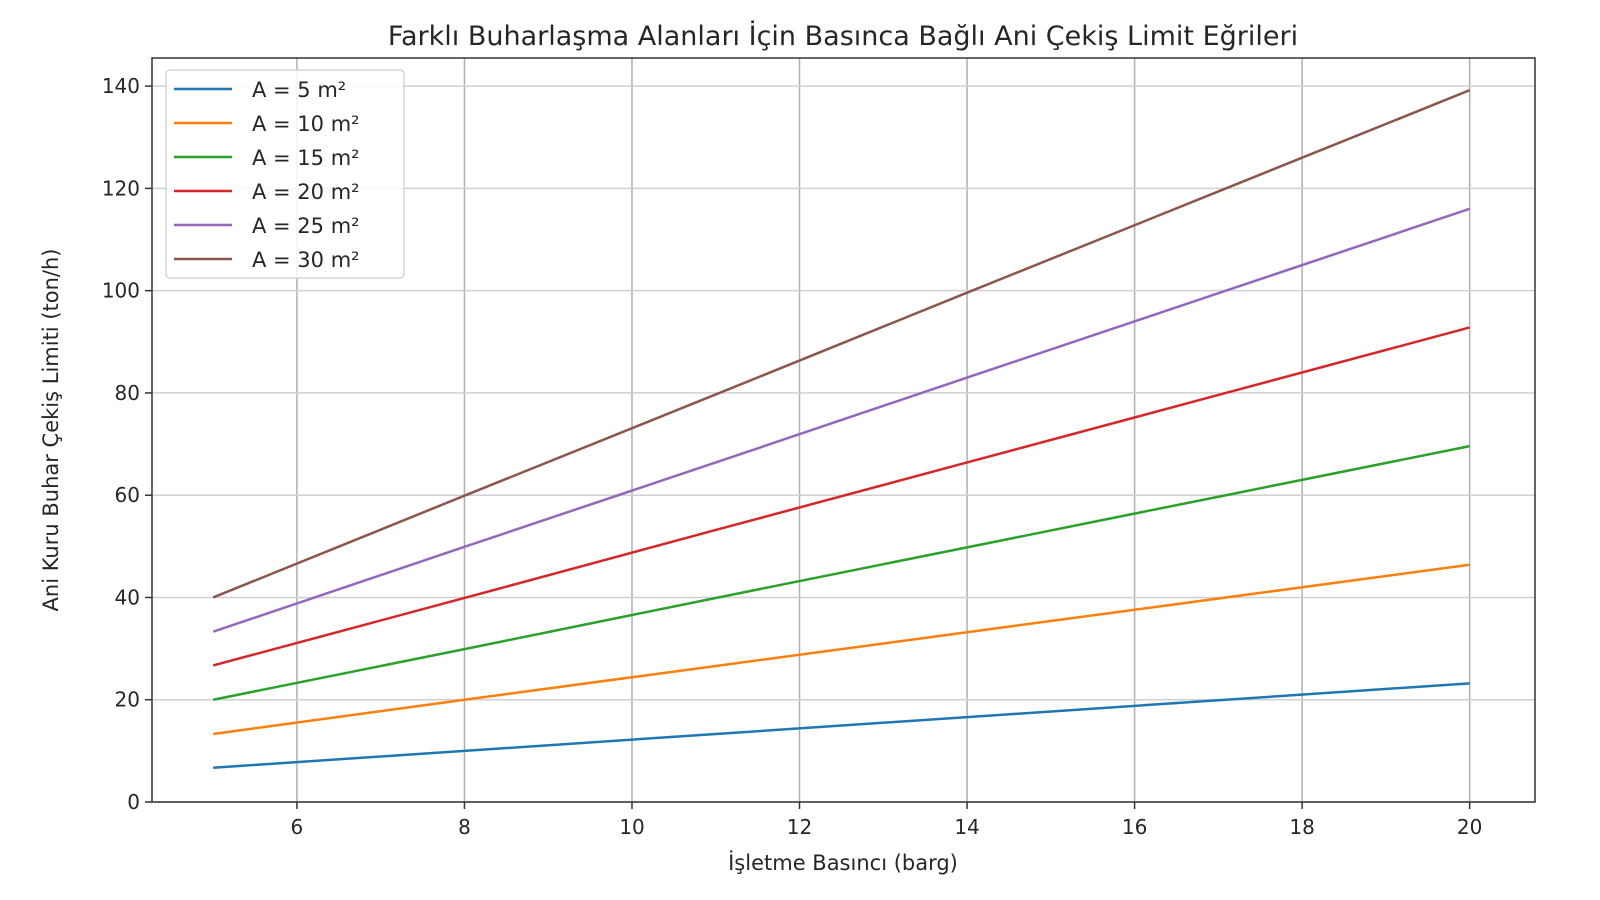 The width and height of the screenshot is (1600, 900). What do you see at coordinates (127, 700) in the screenshot?
I see `y-tick-label: 20` at bounding box center [127, 700].